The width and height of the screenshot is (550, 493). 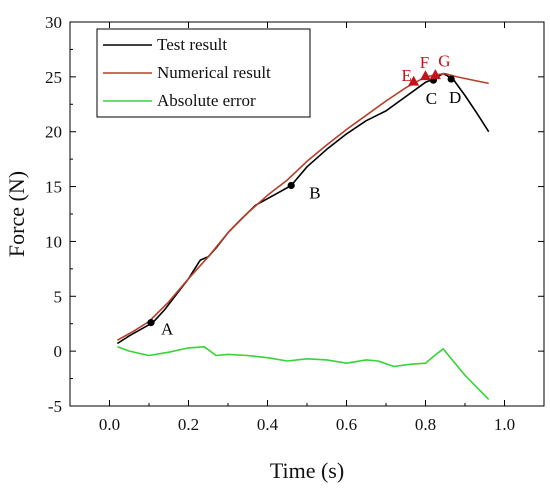 I want to click on point-marker-f, so click(x=425, y=75).